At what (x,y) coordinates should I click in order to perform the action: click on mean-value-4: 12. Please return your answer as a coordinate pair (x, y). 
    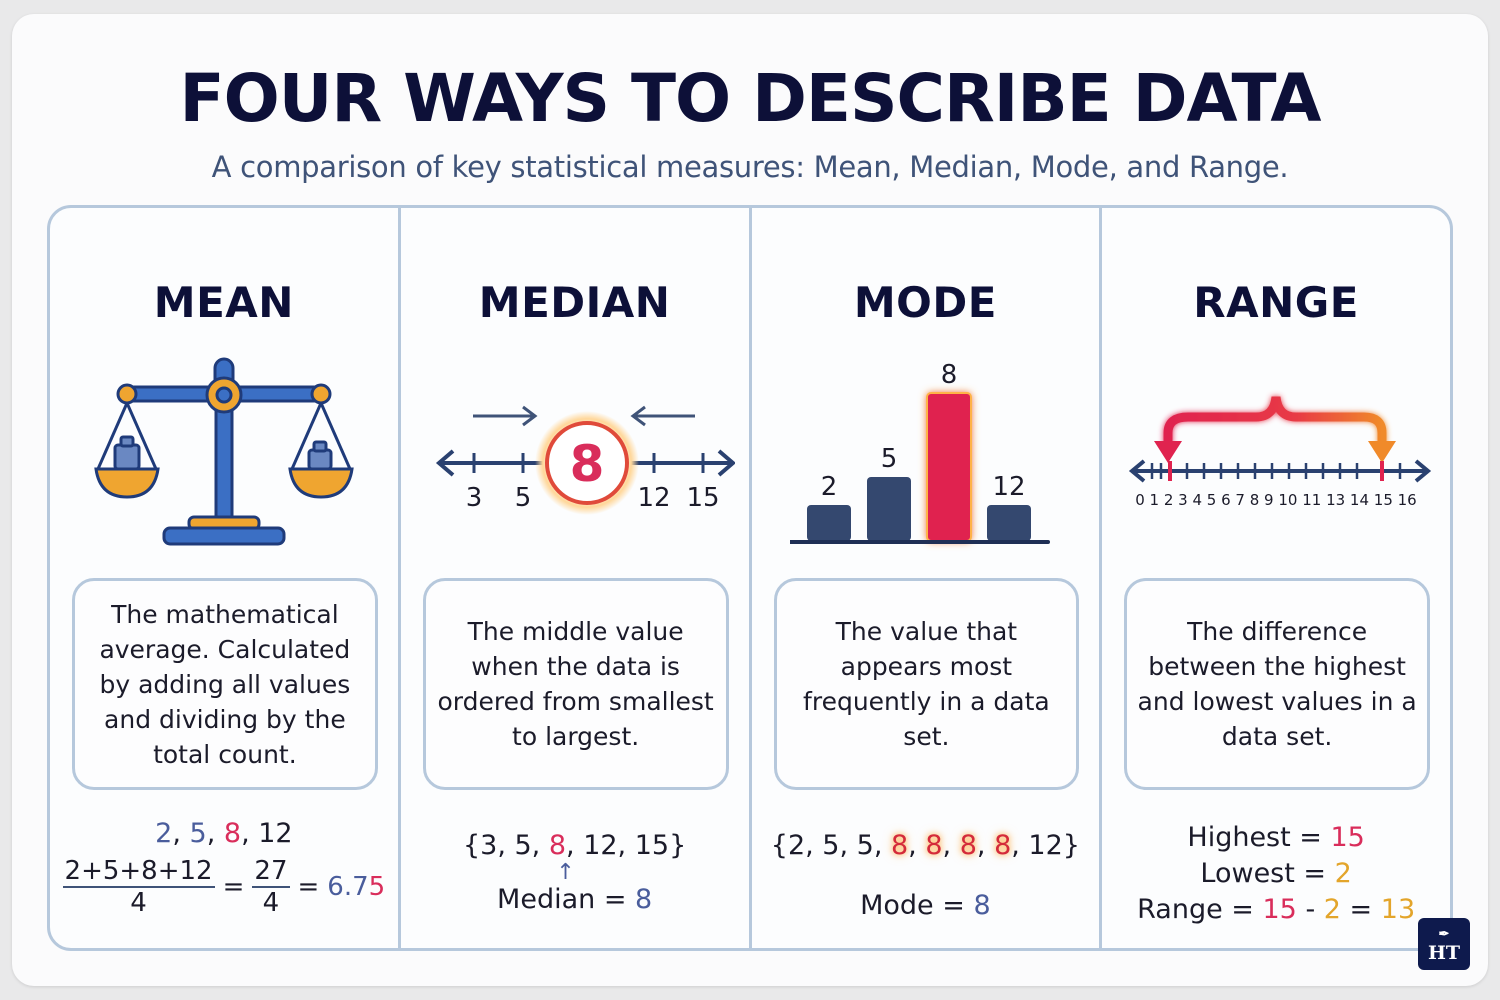
    Looking at the image, I should click on (275, 833).